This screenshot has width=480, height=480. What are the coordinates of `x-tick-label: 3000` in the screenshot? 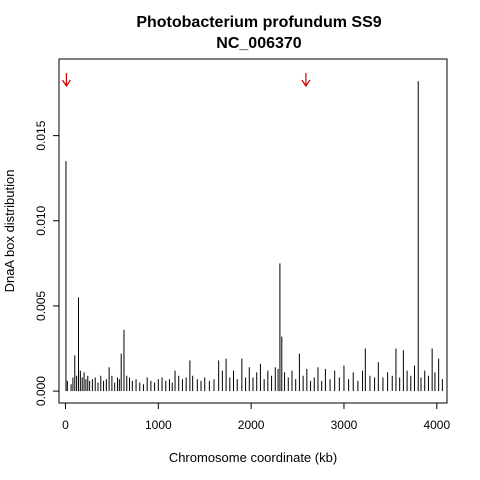 It's located at (344, 425).